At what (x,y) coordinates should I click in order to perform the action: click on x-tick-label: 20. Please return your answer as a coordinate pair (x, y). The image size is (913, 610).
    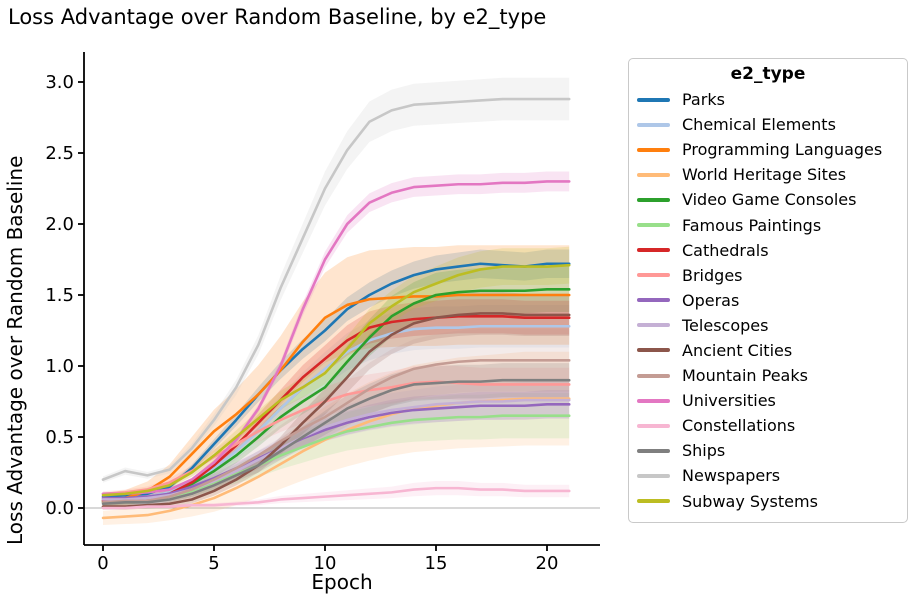
    Looking at the image, I should click on (547, 563).